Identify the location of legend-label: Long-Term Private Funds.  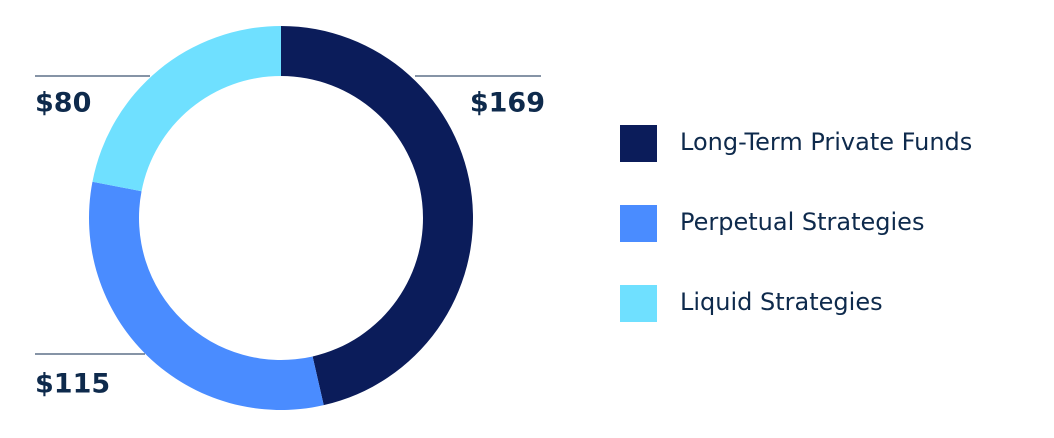
(826, 142).